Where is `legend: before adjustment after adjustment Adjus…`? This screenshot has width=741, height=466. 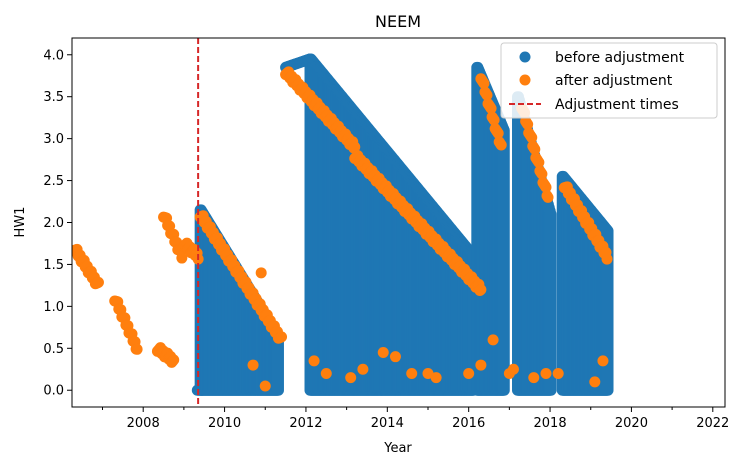
legend: before adjustment after adjustment Adjus… is located at coordinates (609, 80).